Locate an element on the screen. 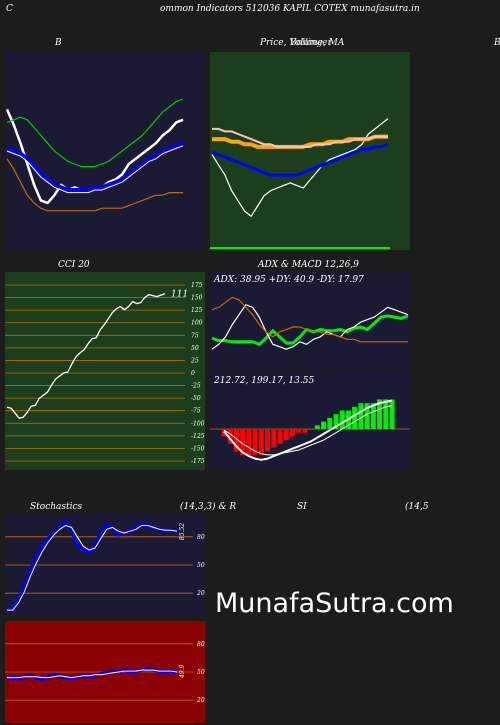 Image resolution: width=500 pixels, height=725 pixels. adx-macd-title: ADX & MACD 12,26,9 is located at coordinates (308, 265).